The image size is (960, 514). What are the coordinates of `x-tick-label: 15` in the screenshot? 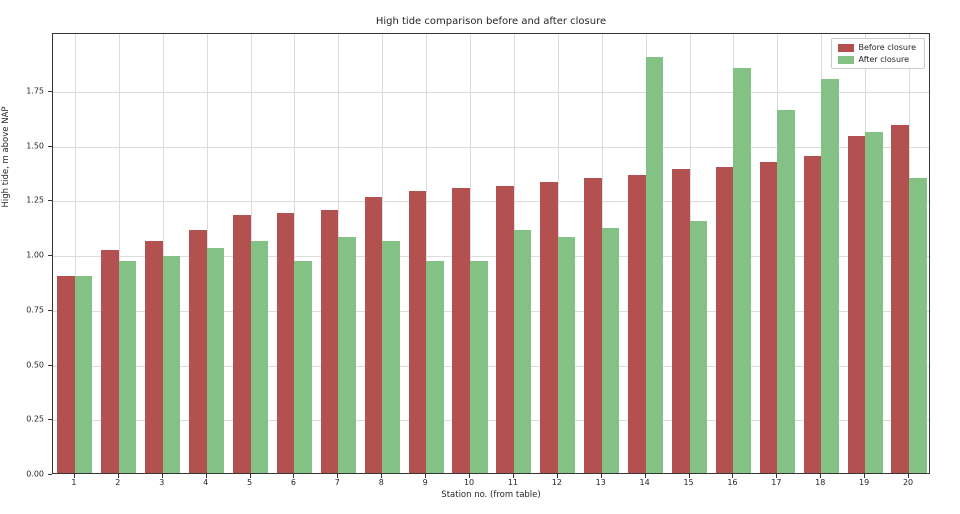 It's located at (688, 482).